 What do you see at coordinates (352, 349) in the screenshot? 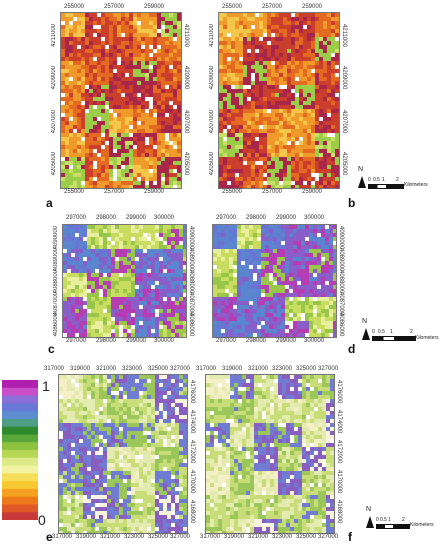
I see `panel-label-d: d` at bounding box center [352, 349].